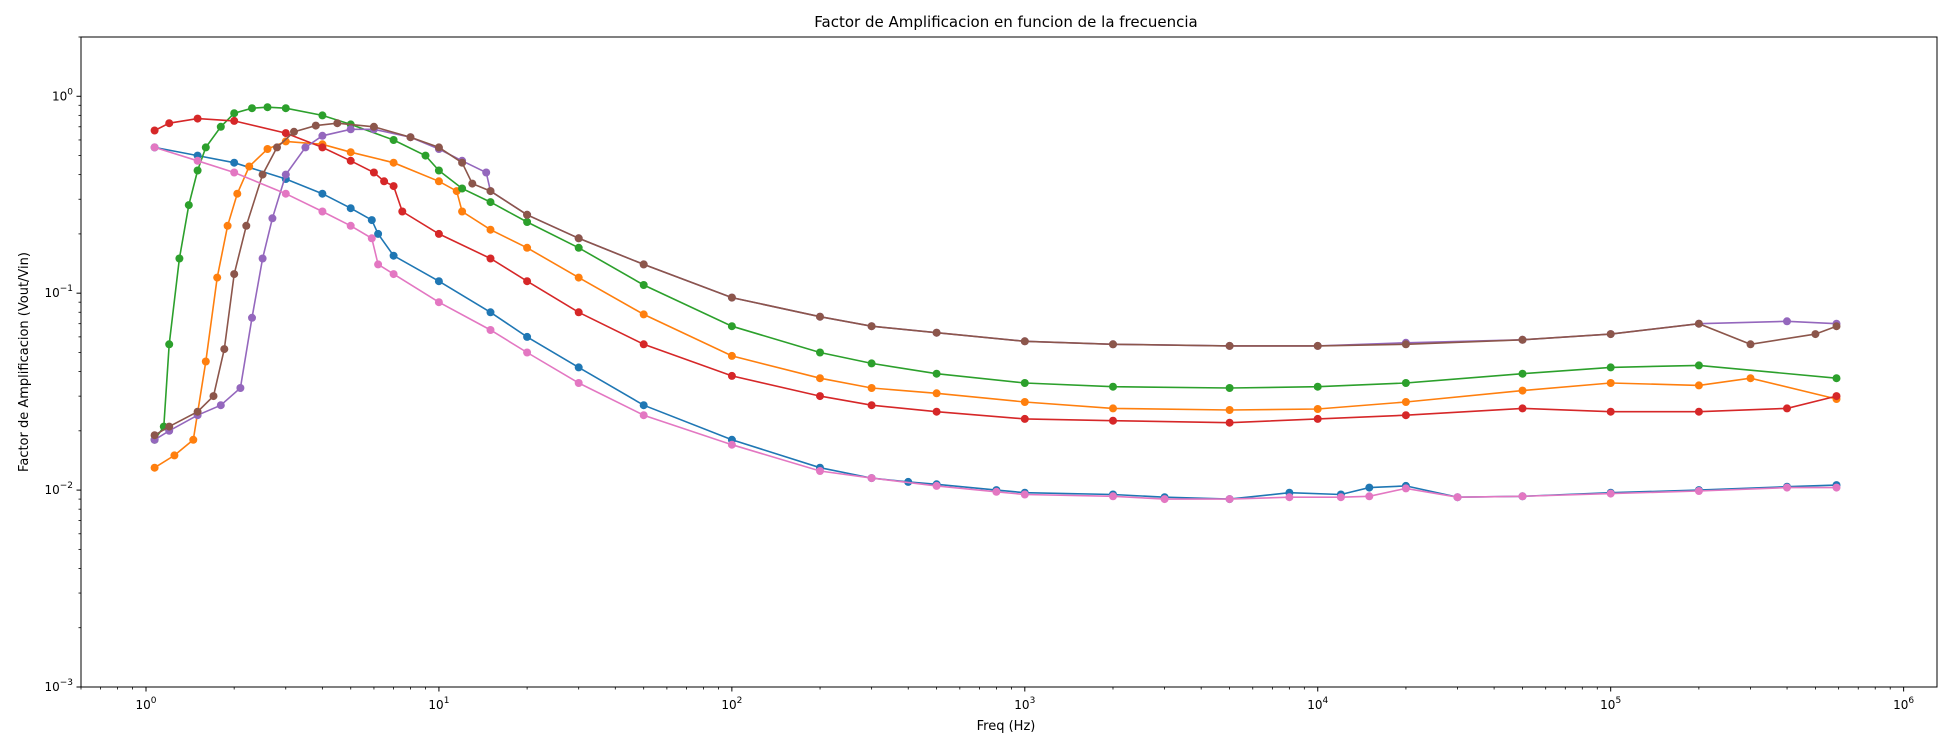 This screenshot has width=1958, height=748. I want to click on x-tick-label: 101, so click(438, 704).